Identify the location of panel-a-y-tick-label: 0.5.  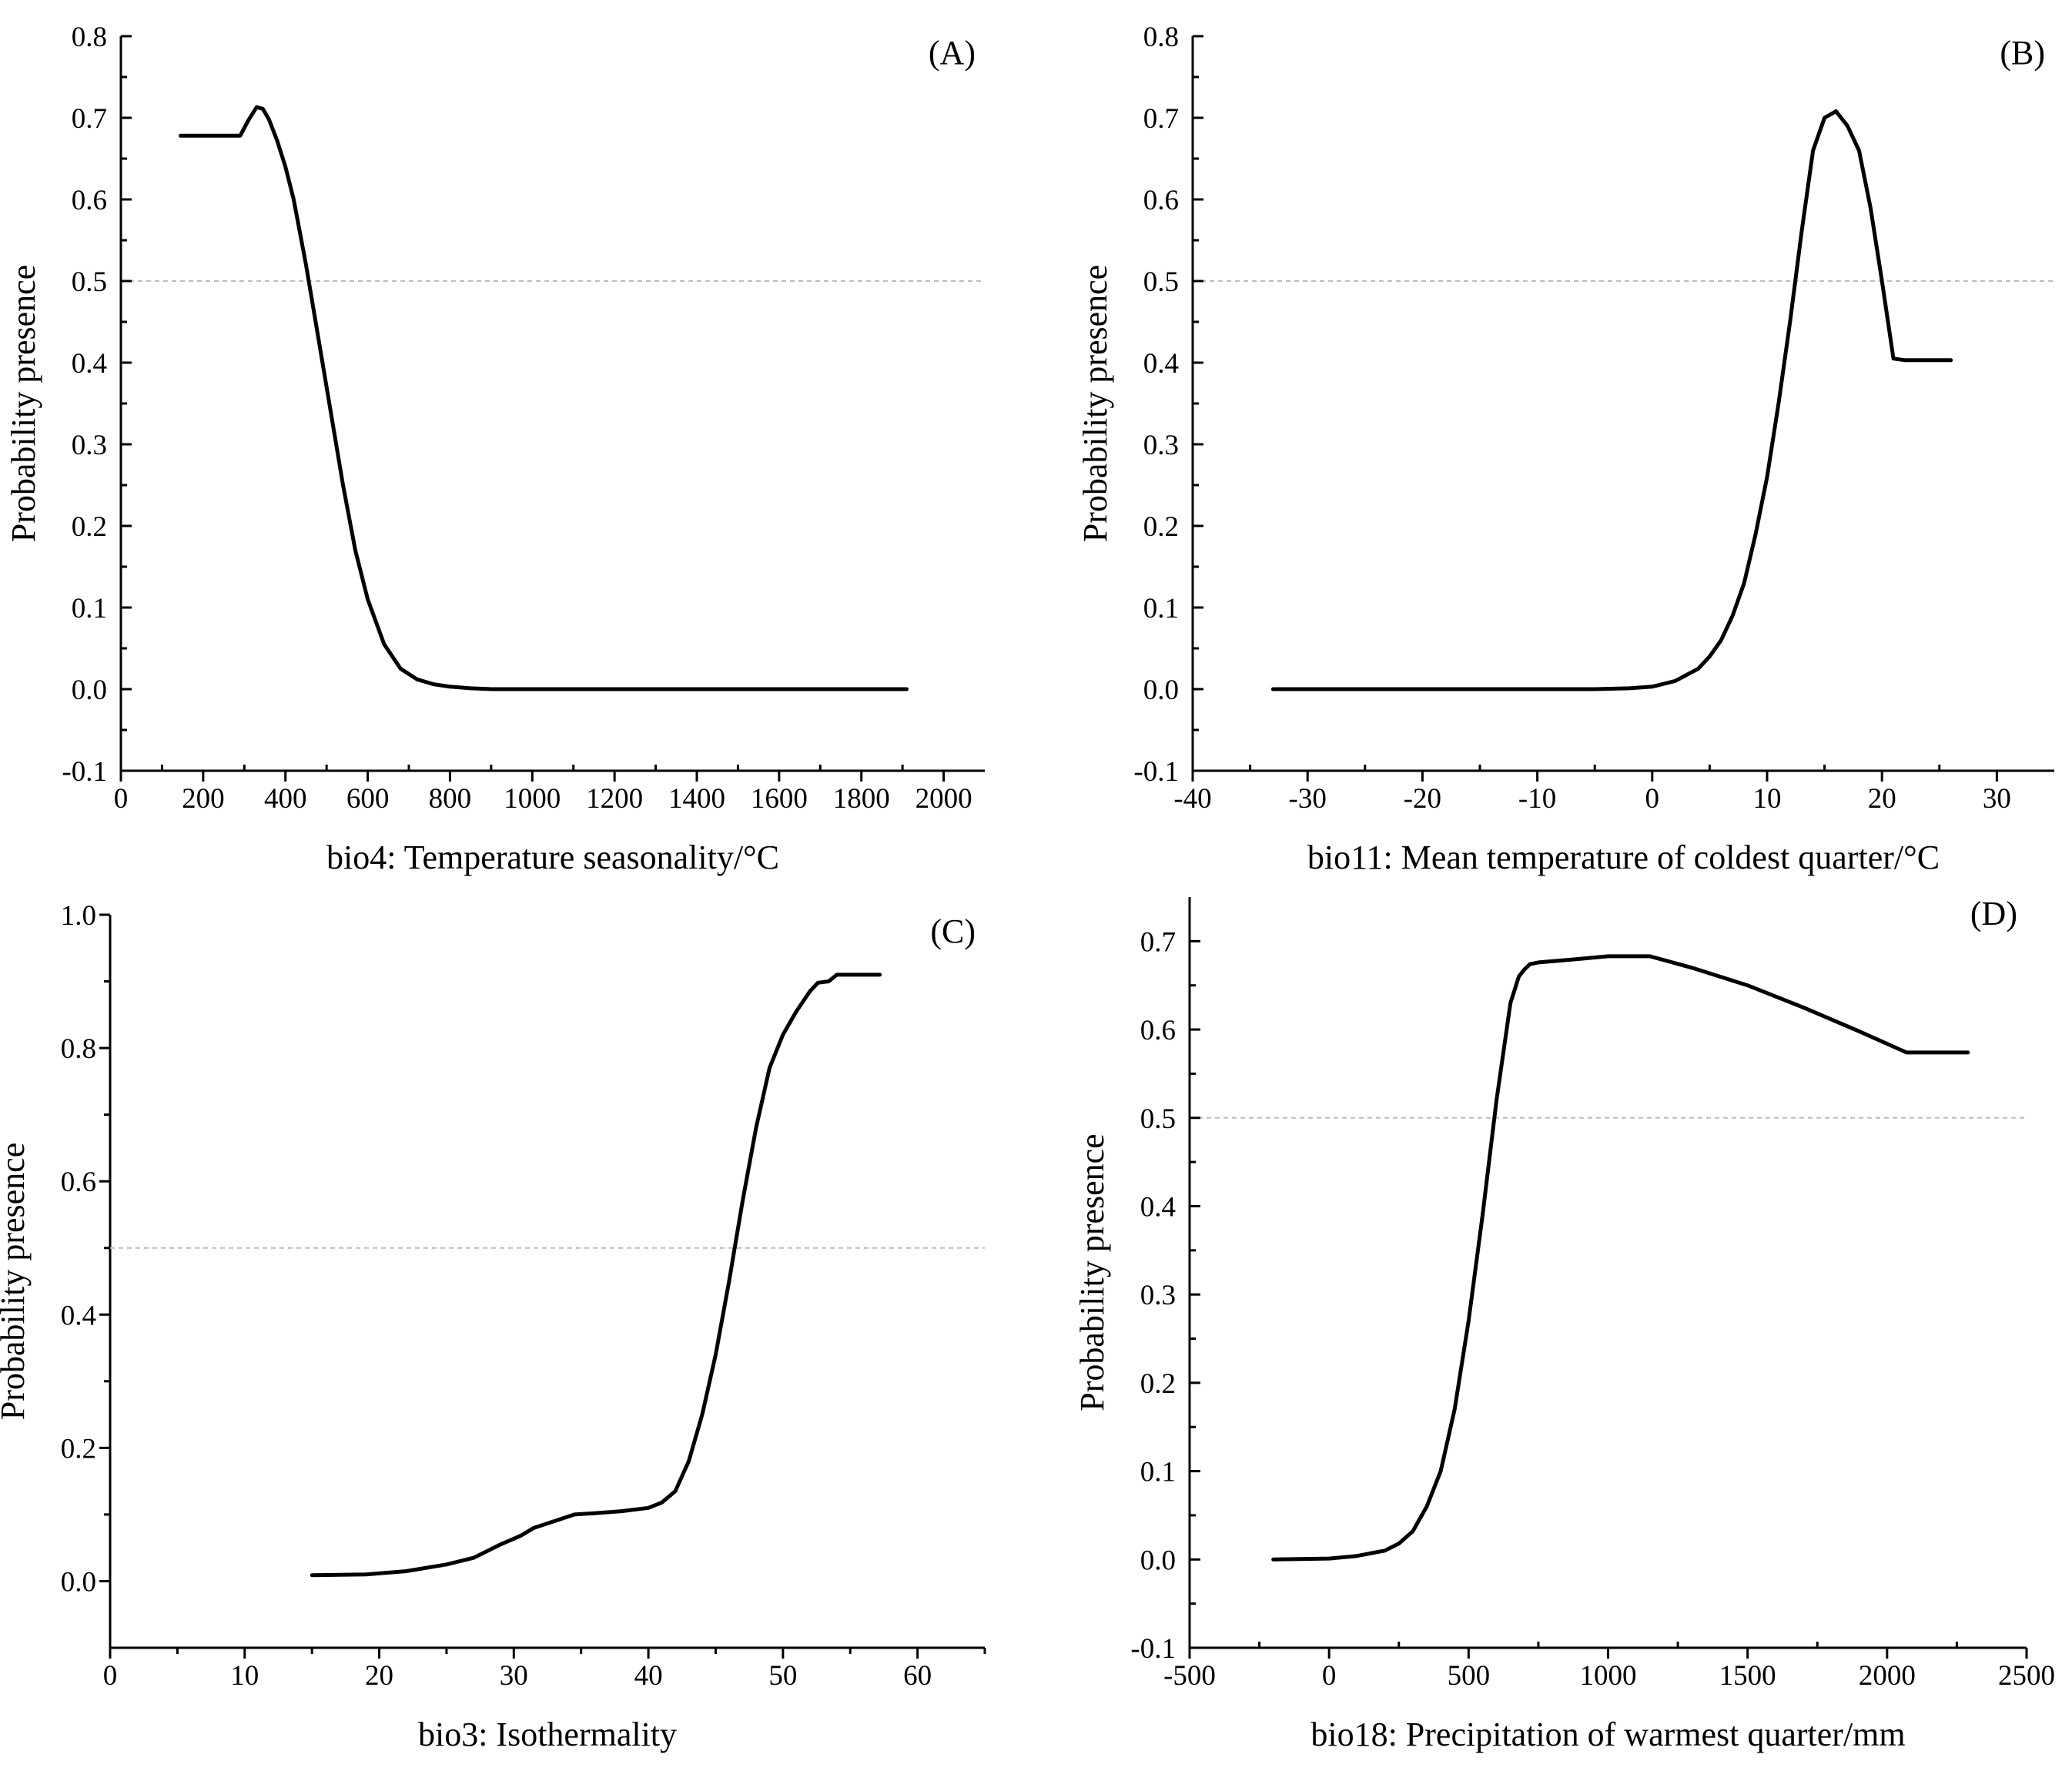
(90, 282).